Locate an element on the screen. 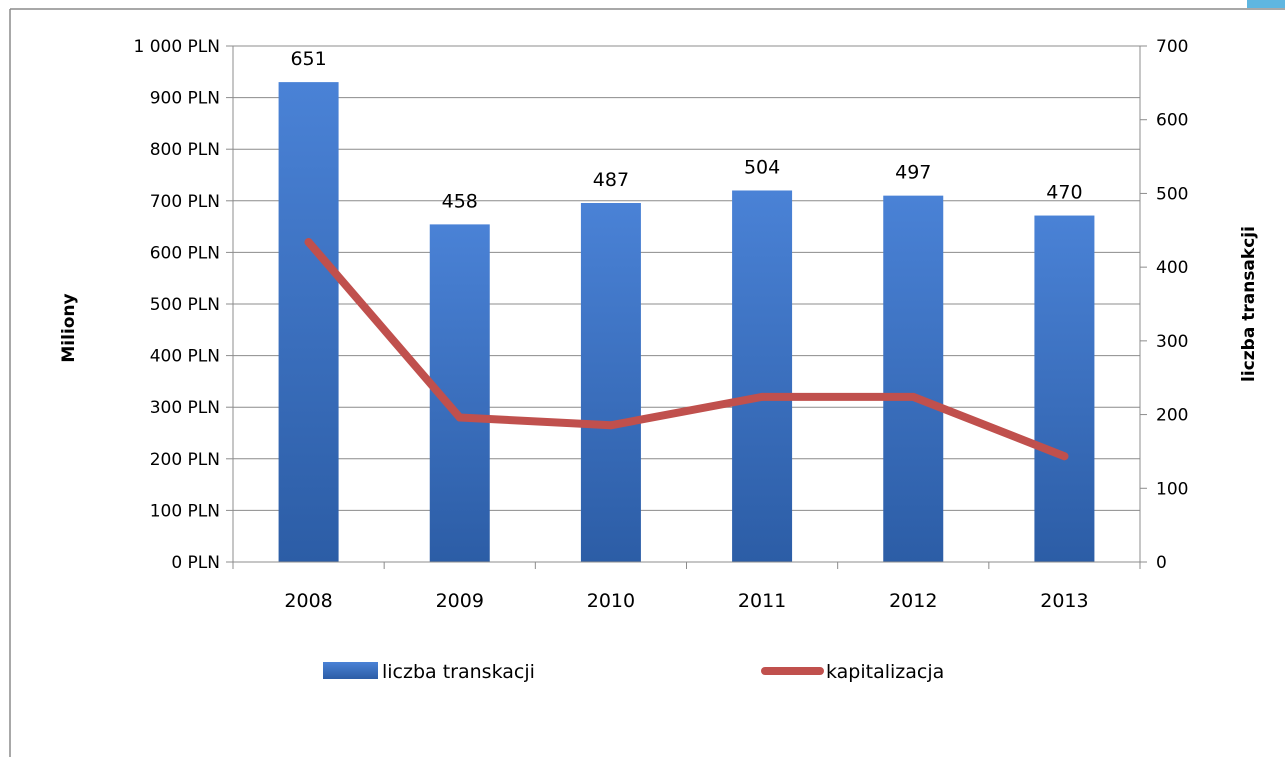  x-axis-tick-label: 2008 is located at coordinates (308, 601).